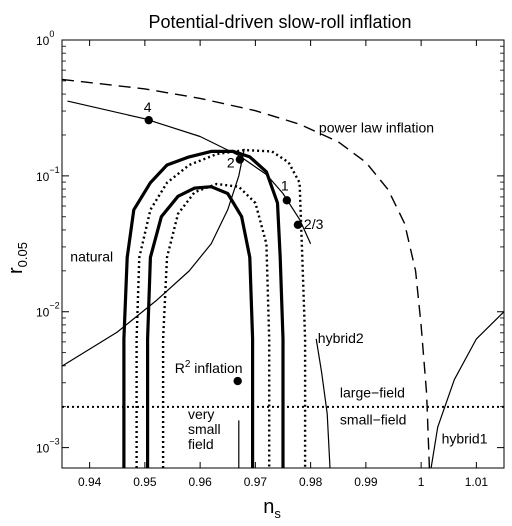 The width and height of the screenshot is (512, 526). Describe the element at coordinates (376, 127) in the screenshot. I see `annotation-power-law: power law inflation` at that location.